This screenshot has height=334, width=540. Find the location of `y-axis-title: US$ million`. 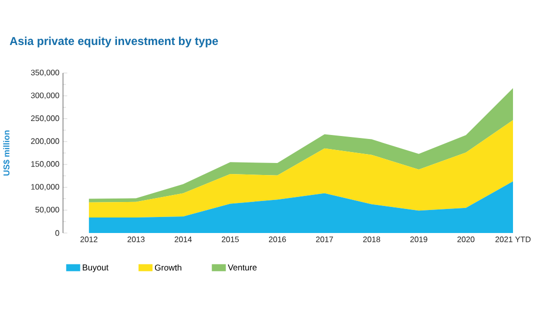

y-axis-title: US$ million is located at coordinates (6, 153).